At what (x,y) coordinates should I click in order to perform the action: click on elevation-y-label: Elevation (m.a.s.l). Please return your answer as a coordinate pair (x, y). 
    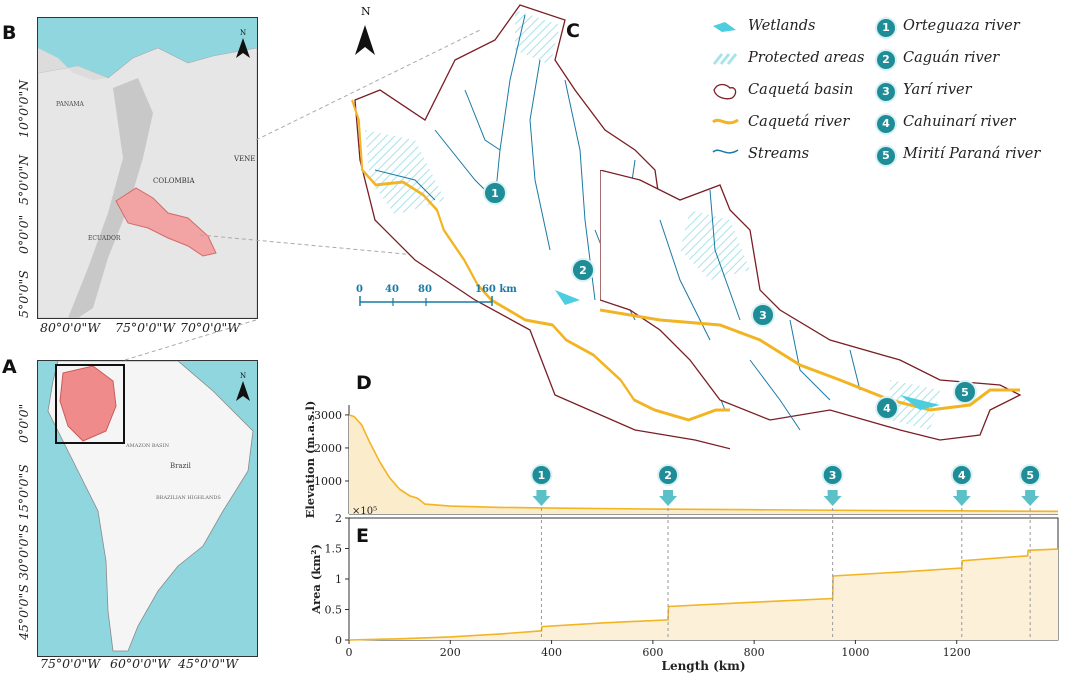
    Looking at the image, I should click on (310, 460).